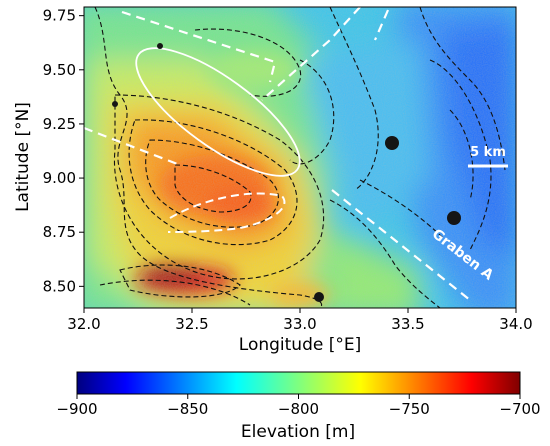 Image resolution: width=550 pixels, height=446 pixels. I want to click on colorbar-tick-label: −750, so click(409, 409).